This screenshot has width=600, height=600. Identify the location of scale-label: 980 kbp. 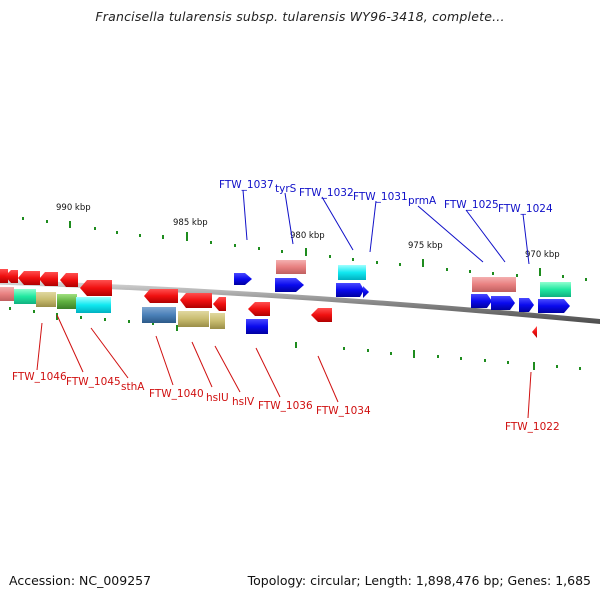
(307, 236).